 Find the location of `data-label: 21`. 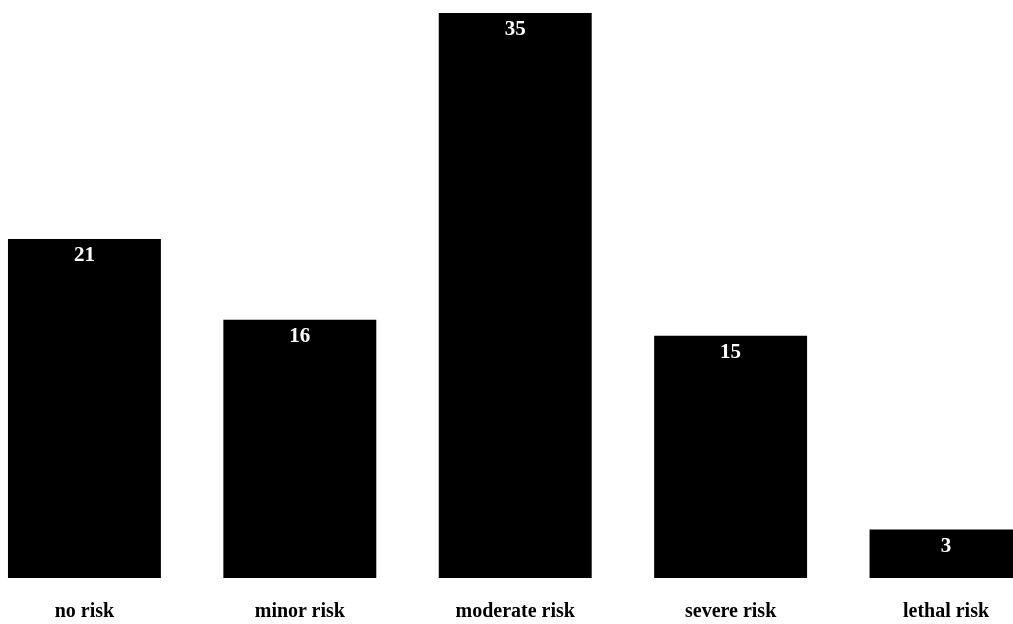

data-label: 21 is located at coordinates (84, 254).